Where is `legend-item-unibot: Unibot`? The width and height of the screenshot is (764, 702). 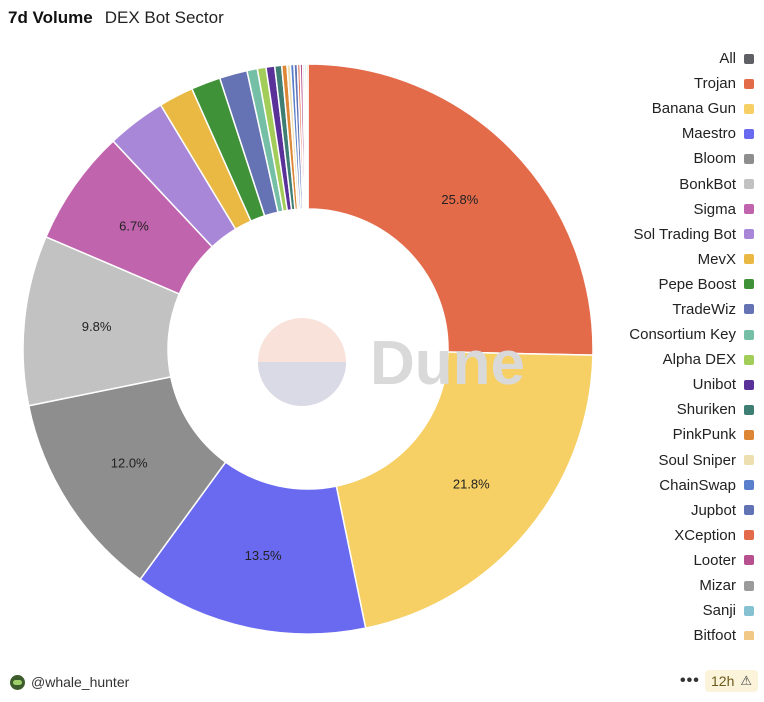
legend-item-unibot: Unibot is located at coordinates (654, 384).